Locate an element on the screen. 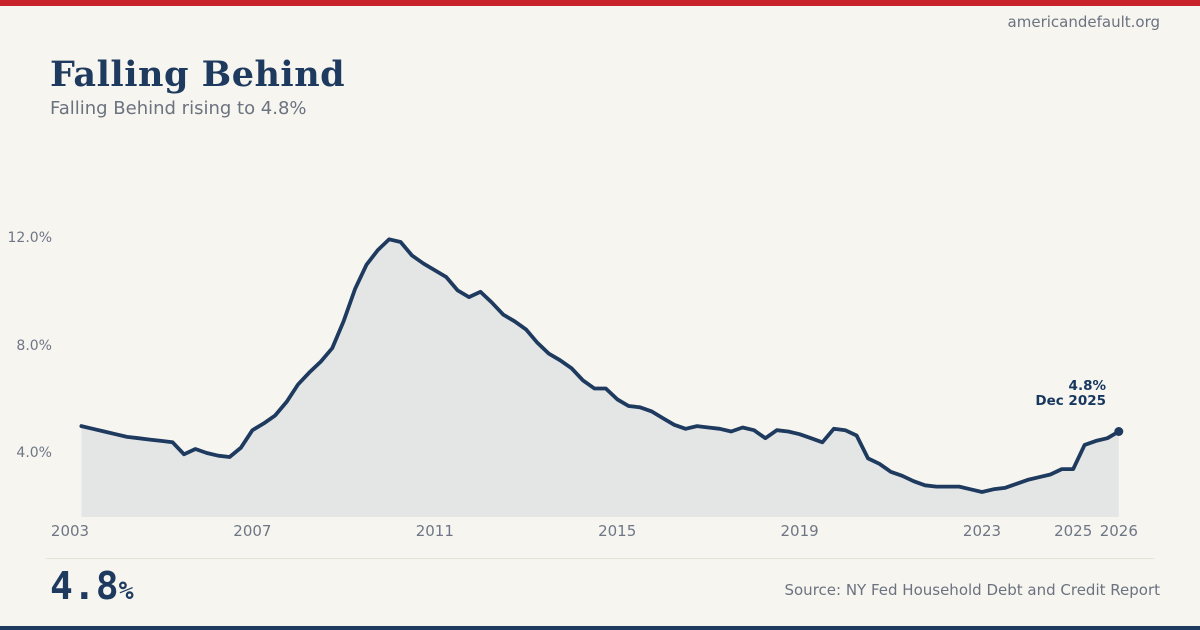 This screenshot has height=630, width=1200. x-tick-label: 2003 is located at coordinates (70, 531).